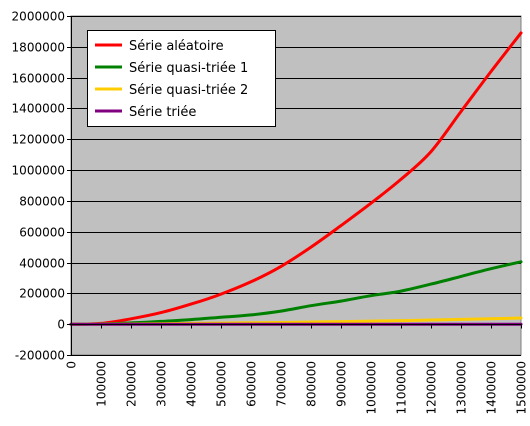  I want to click on x-tick-label: 1200000, so click(432, 387).